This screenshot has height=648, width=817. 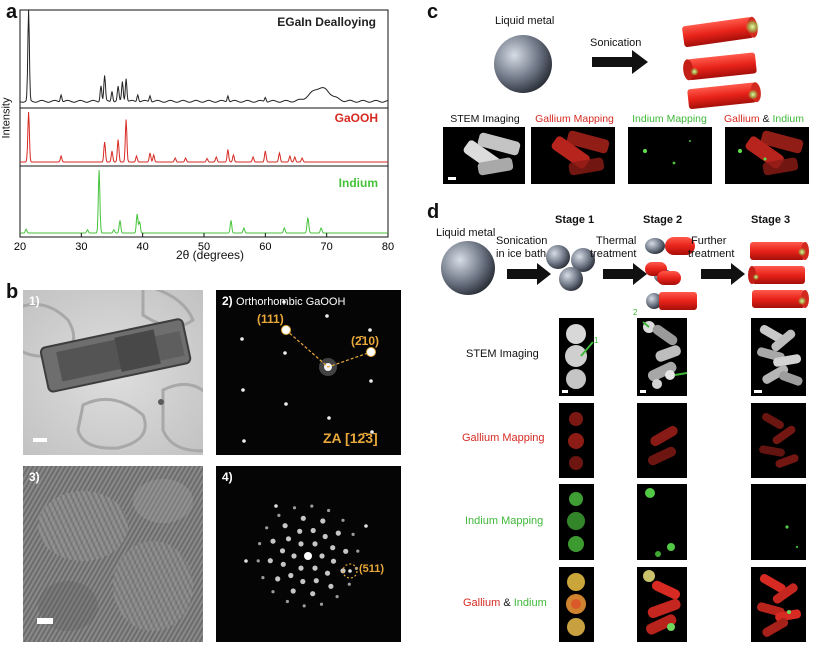 What do you see at coordinates (265, 247) in the screenshot?
I see `x-tick-label: 60` at bounding box center [265, 247].